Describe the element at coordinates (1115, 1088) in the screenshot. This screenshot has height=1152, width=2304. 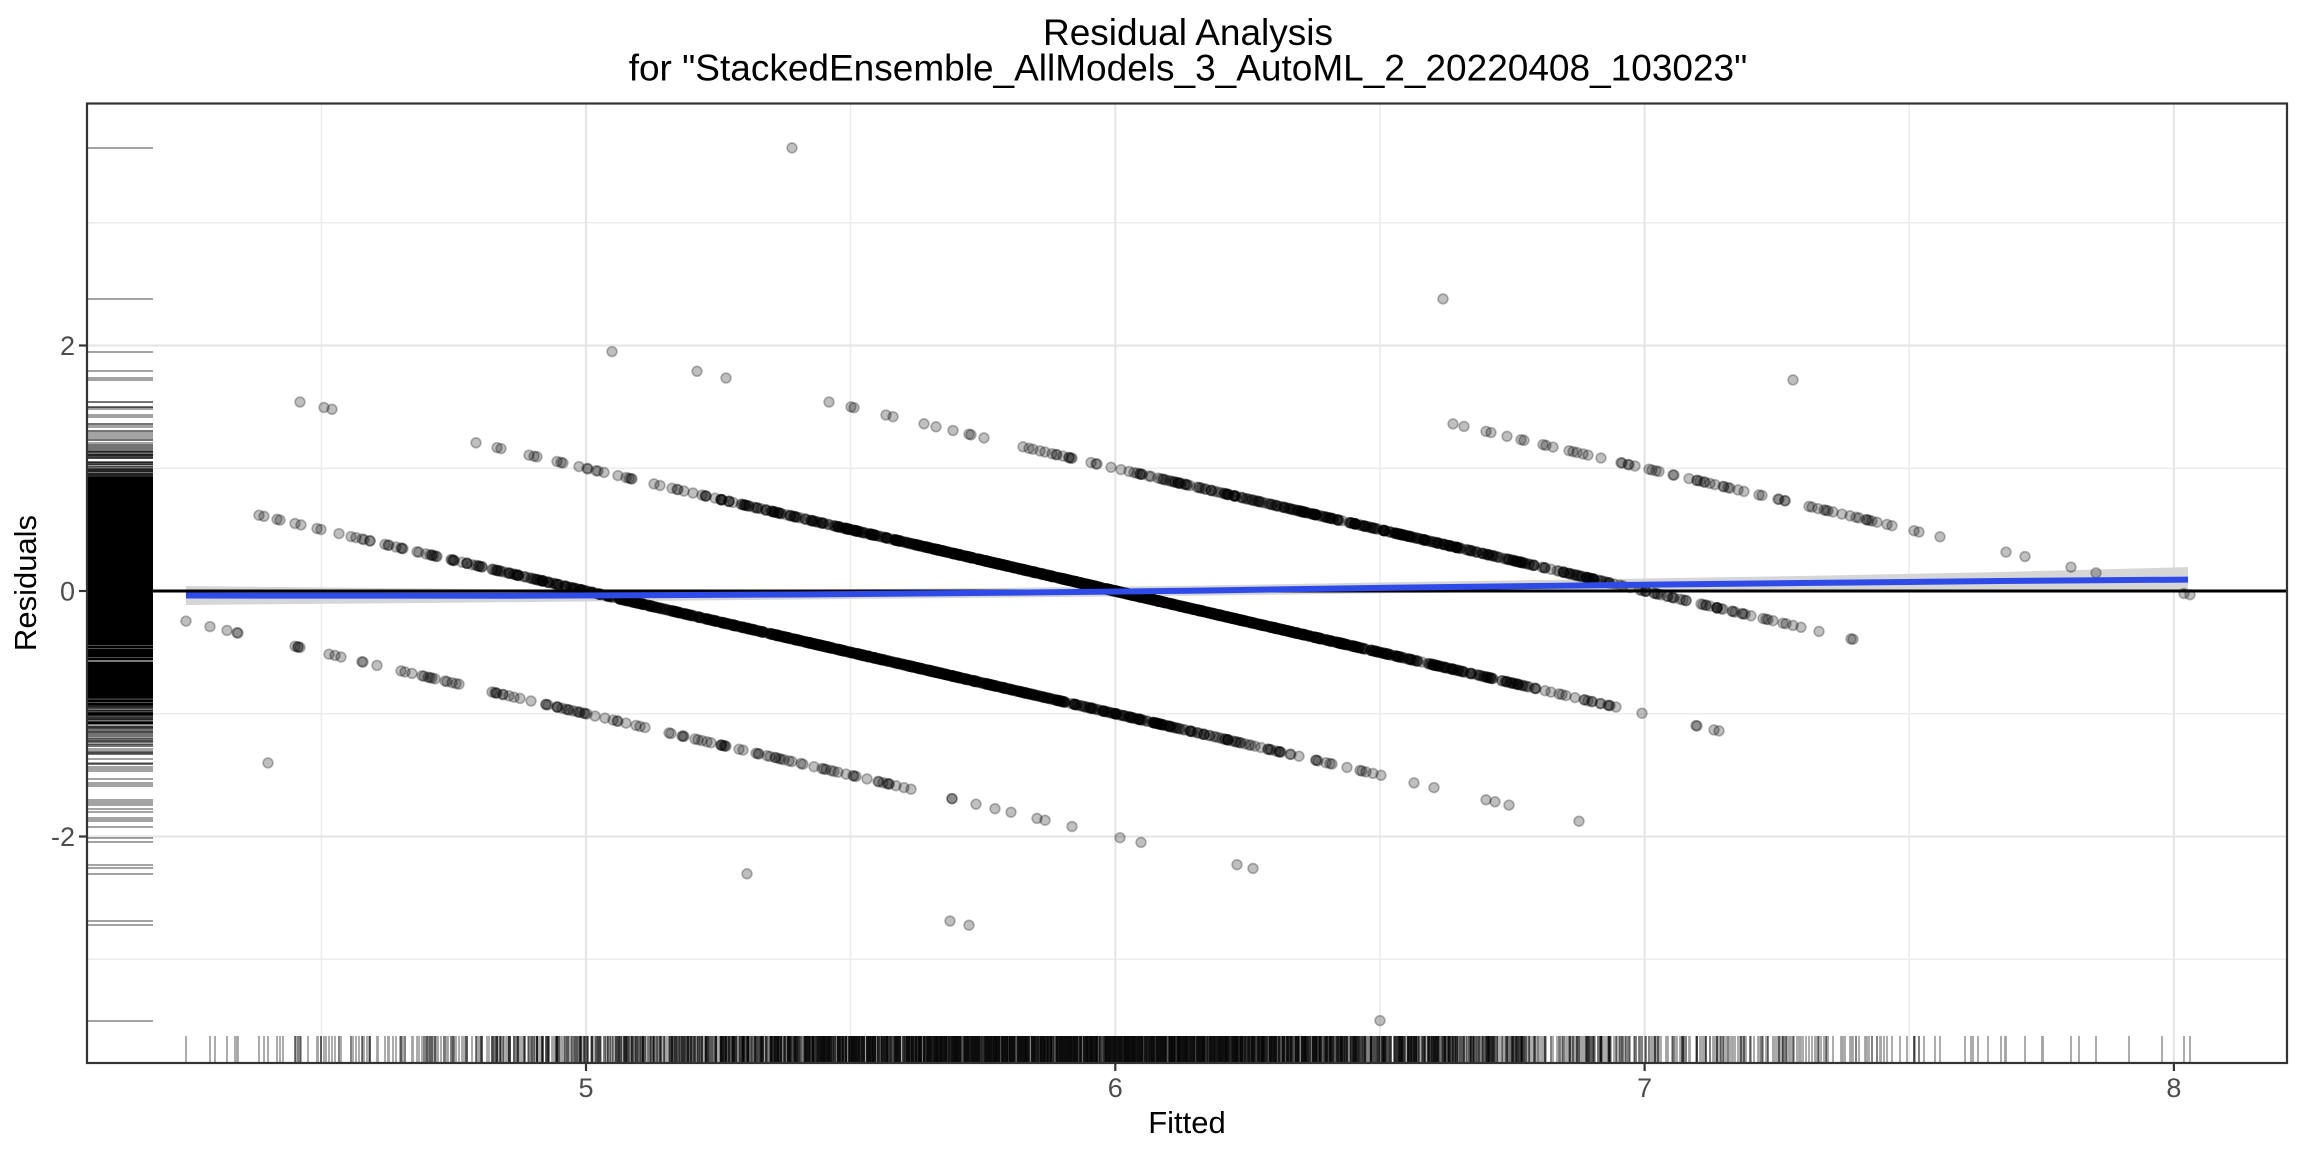
I see `svg-text: 6` at that location.